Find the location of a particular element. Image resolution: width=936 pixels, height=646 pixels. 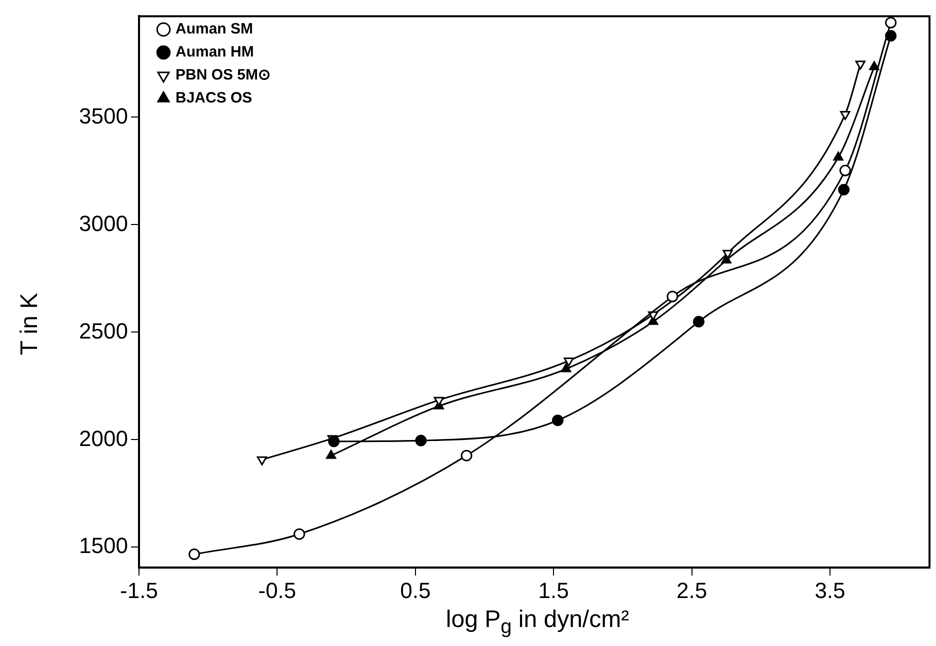

y-tick-label: 1500 is located at coordinates (103, 545).